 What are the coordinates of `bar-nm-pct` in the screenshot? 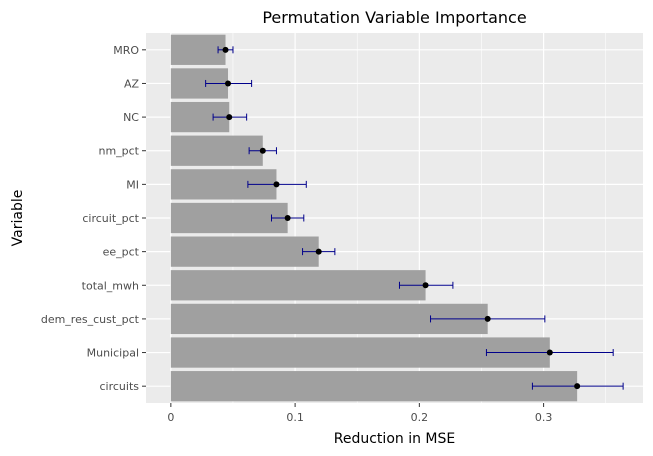 It's located at (216, 150).